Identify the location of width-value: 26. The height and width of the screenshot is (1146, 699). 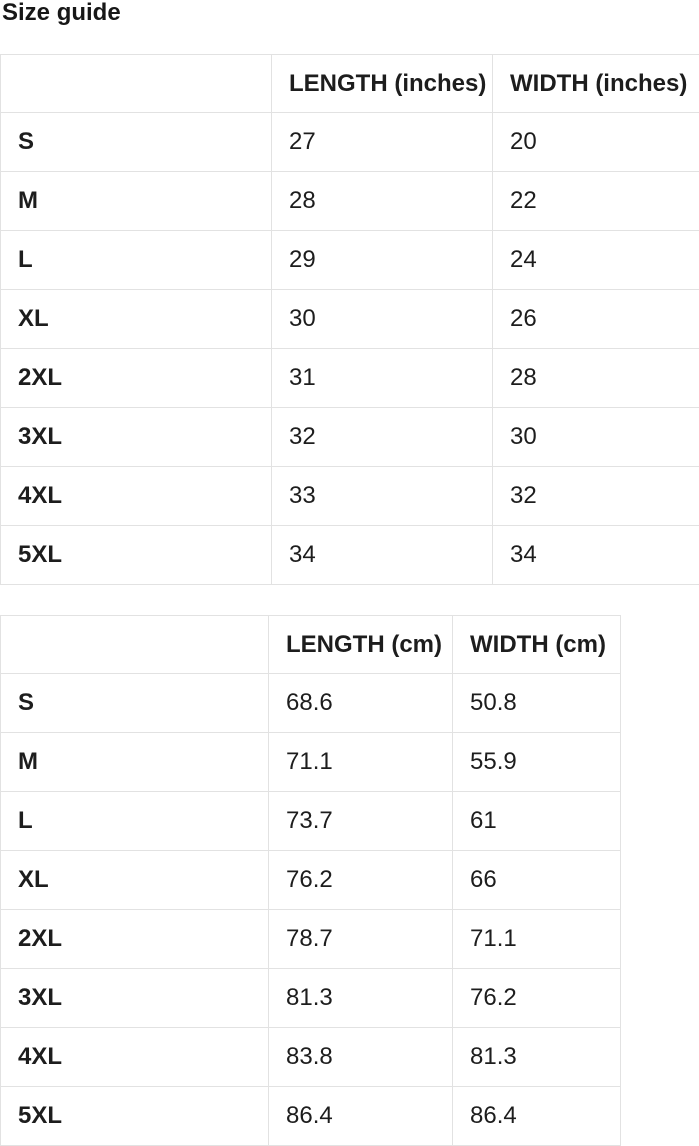
(596, 319).